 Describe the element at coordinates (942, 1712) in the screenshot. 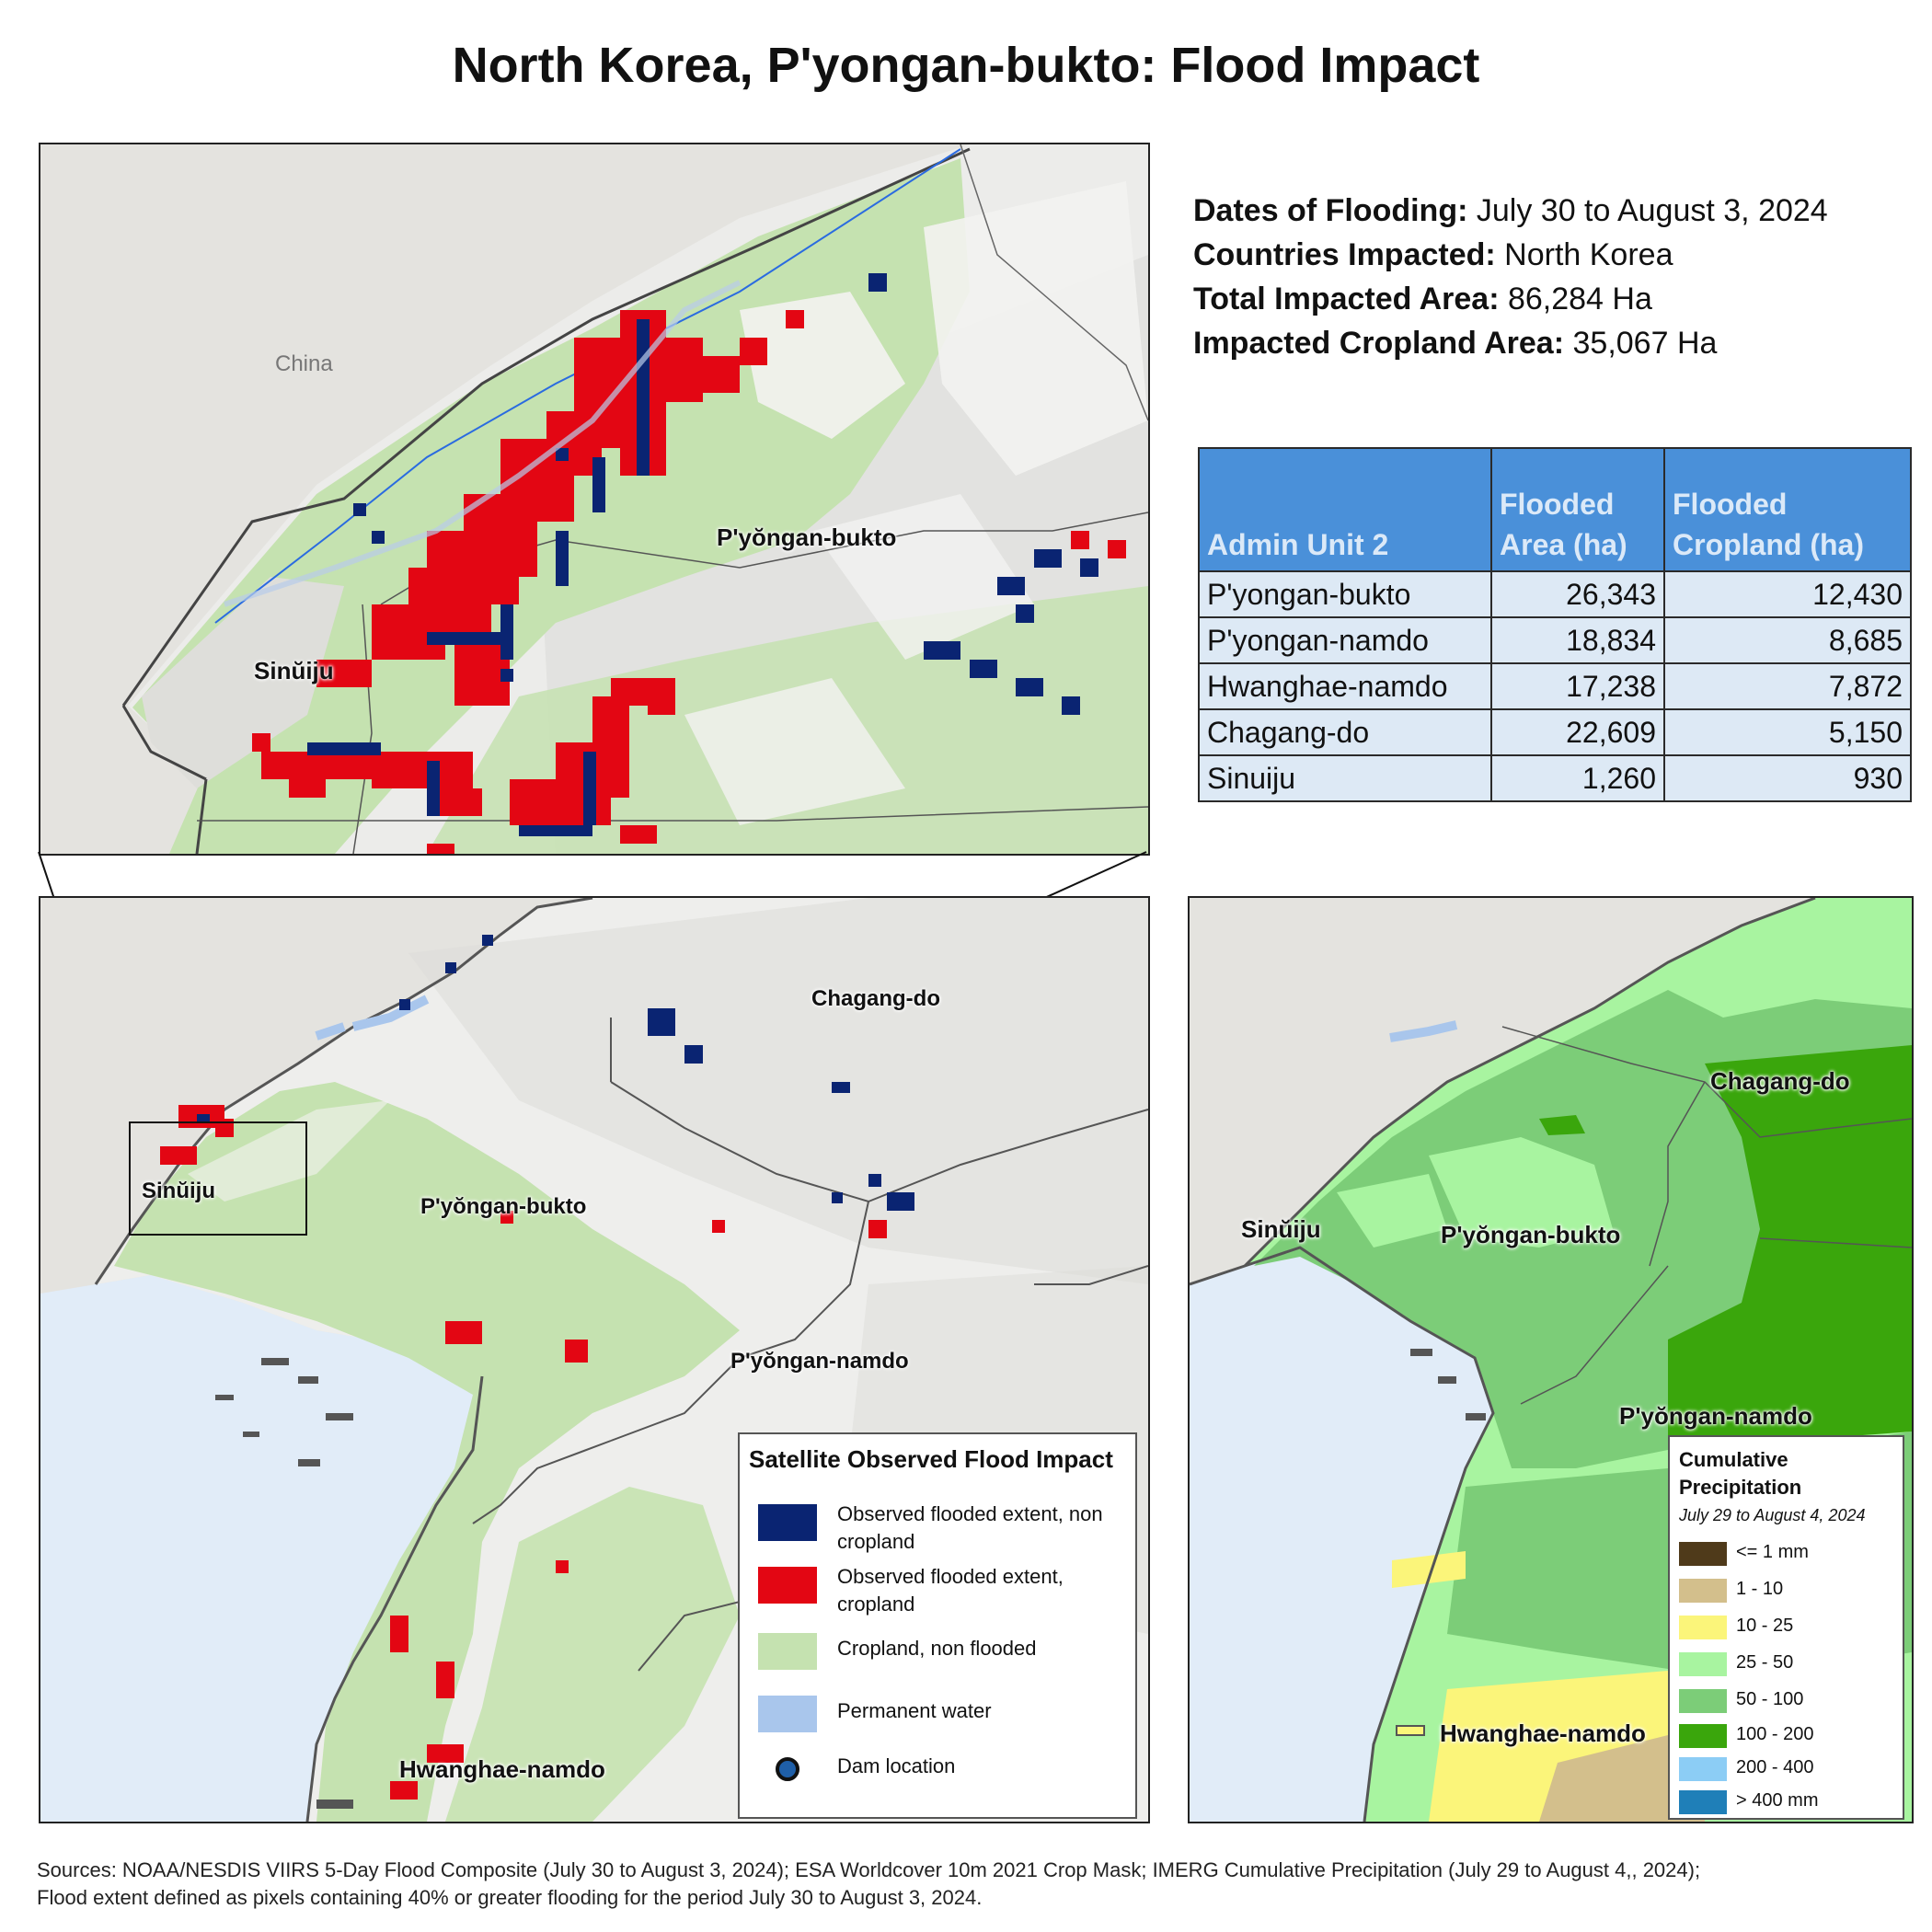

I see `legend-item-water: Permanent water` at that location.